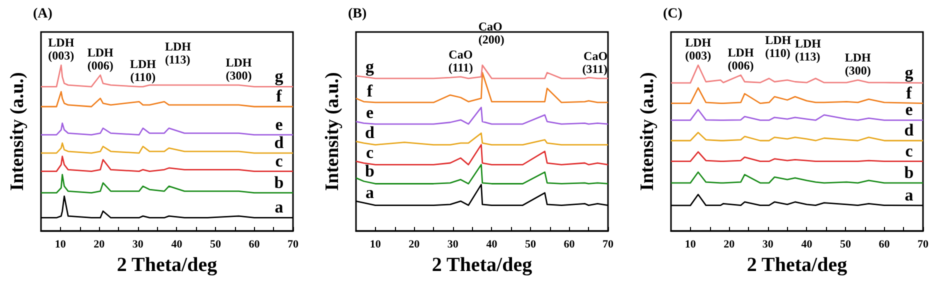 Image resolution: width=945 pixels, height=283 pixels. Describe the element at coordinates (595, 62) in the screenshot. I see `annotation: CaO (311)` at that location.